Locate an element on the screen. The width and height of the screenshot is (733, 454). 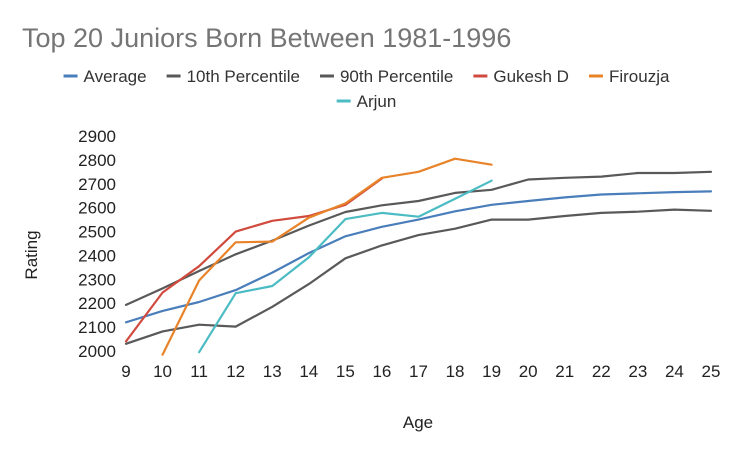
x-tick-label: 13 is located at coordinates (272, 371).